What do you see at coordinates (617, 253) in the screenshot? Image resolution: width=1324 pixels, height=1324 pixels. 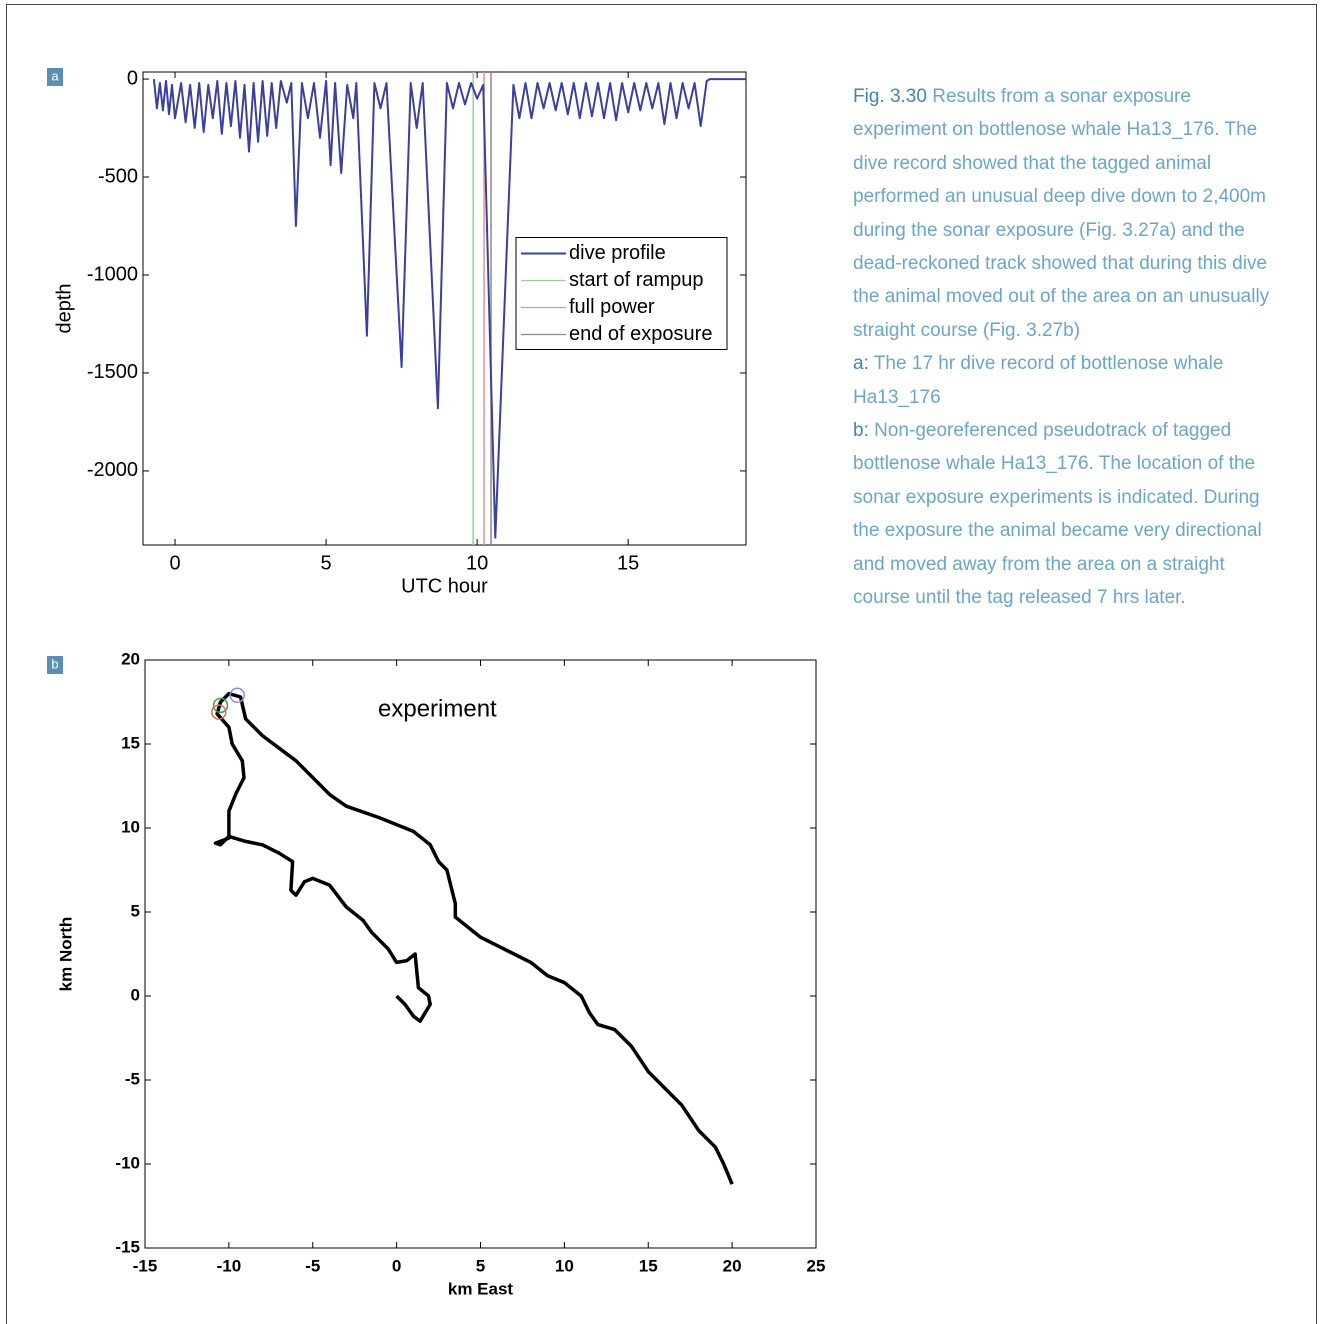 I see `legend-label: dive profile` at bounding box center [617, 253].